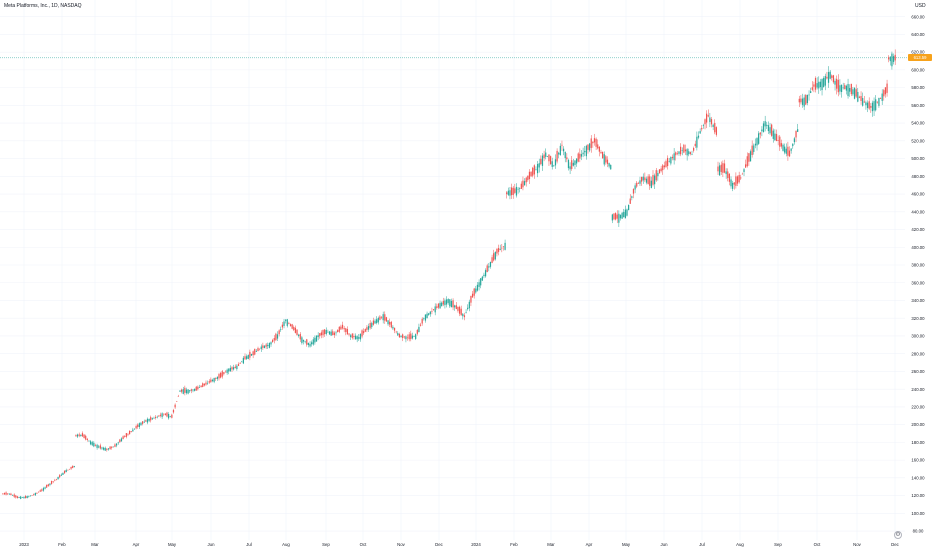  What do you see at coordinates (476, 544) in the screenshot?
I see `x-tick-label: 2024` at bounding box center [476, 544].